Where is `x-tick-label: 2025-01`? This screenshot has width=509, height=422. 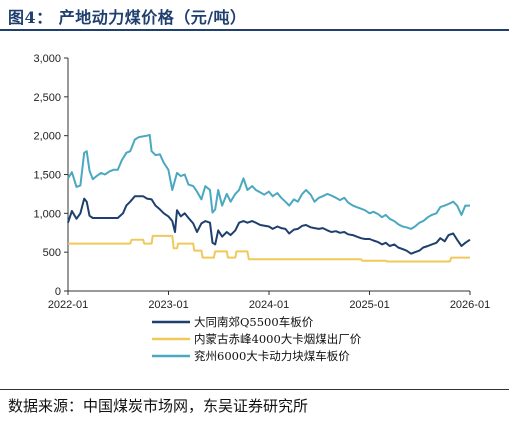
x-tick-label: 2025-01 is located at coordinates (369, 305).